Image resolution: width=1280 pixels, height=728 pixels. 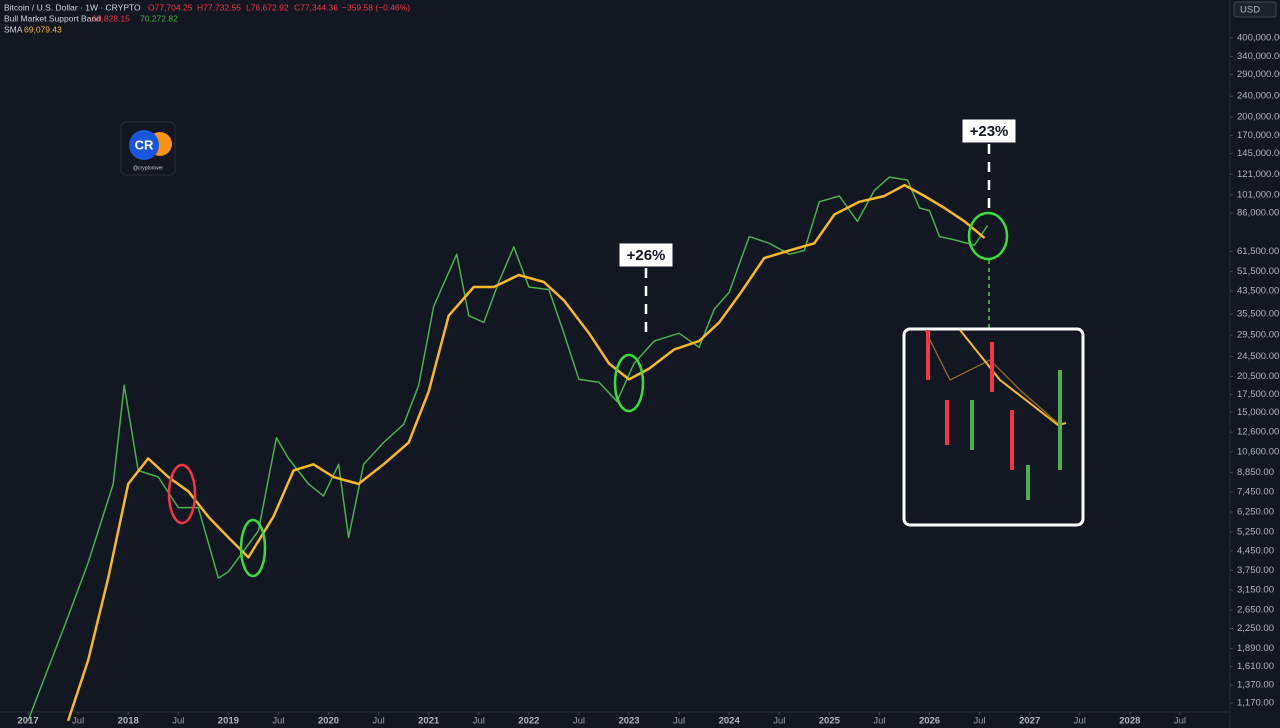 I want to click on indicator-reading: 69,079.43, so click(x=43, y=29).